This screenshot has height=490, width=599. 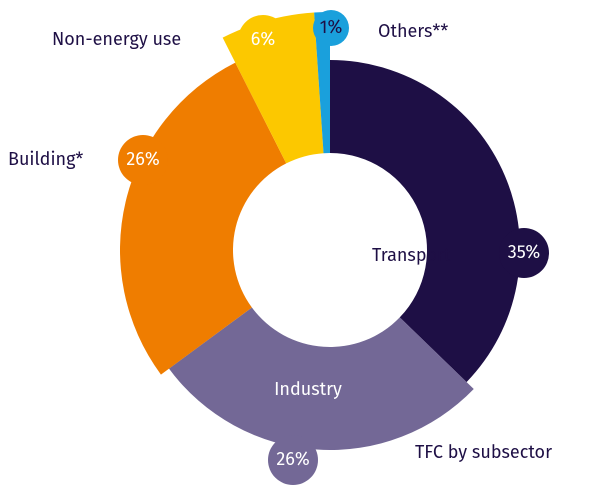 I want to click on category-label: Transport, so click(x=411, y=255).